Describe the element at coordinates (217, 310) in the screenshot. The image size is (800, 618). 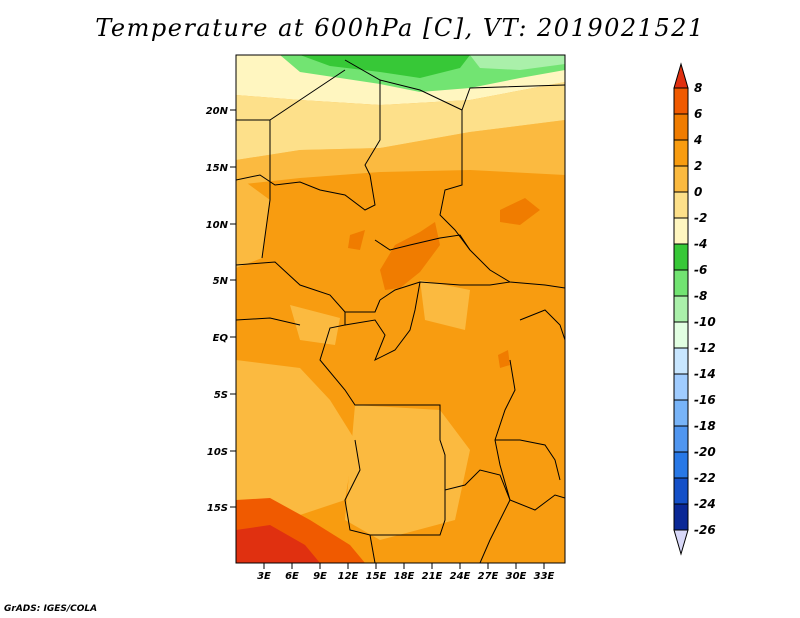
I see `latitude-labels: 20N 15N 10N 5N EQ 5S 10S 15S` at that location.